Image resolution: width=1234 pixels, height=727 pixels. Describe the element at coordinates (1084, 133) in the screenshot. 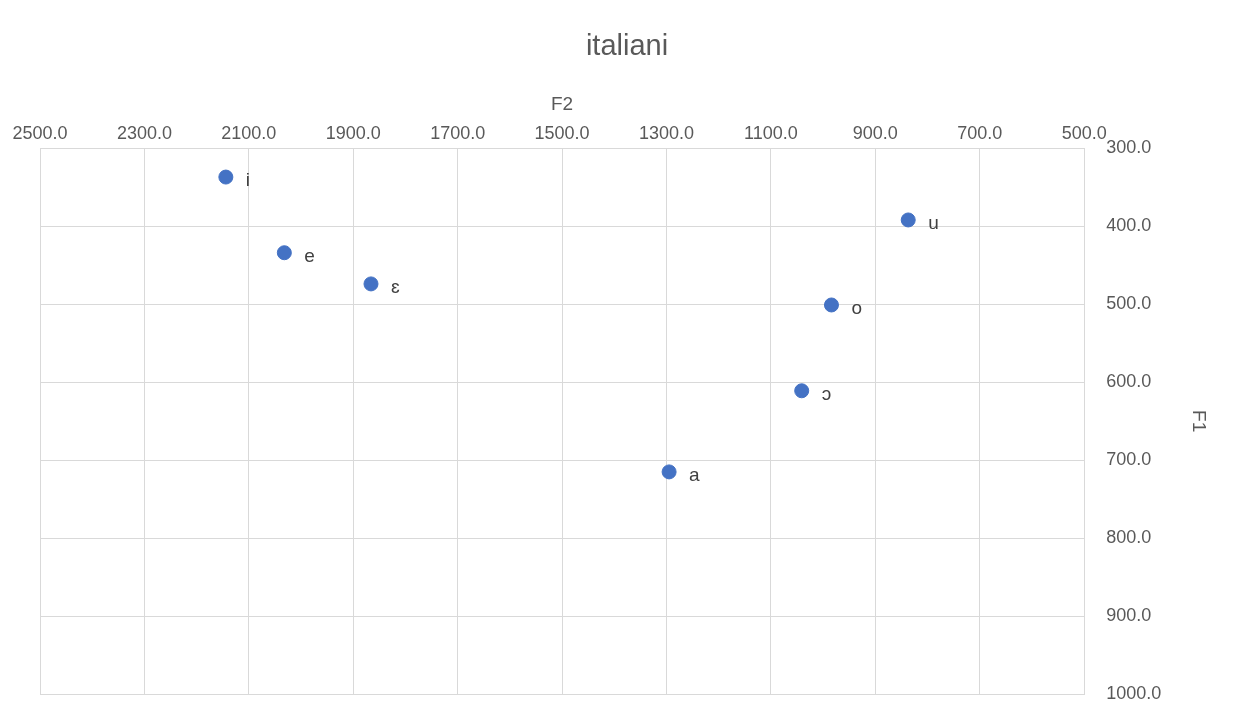

I see `x-tick-label: 500.0` at that location.